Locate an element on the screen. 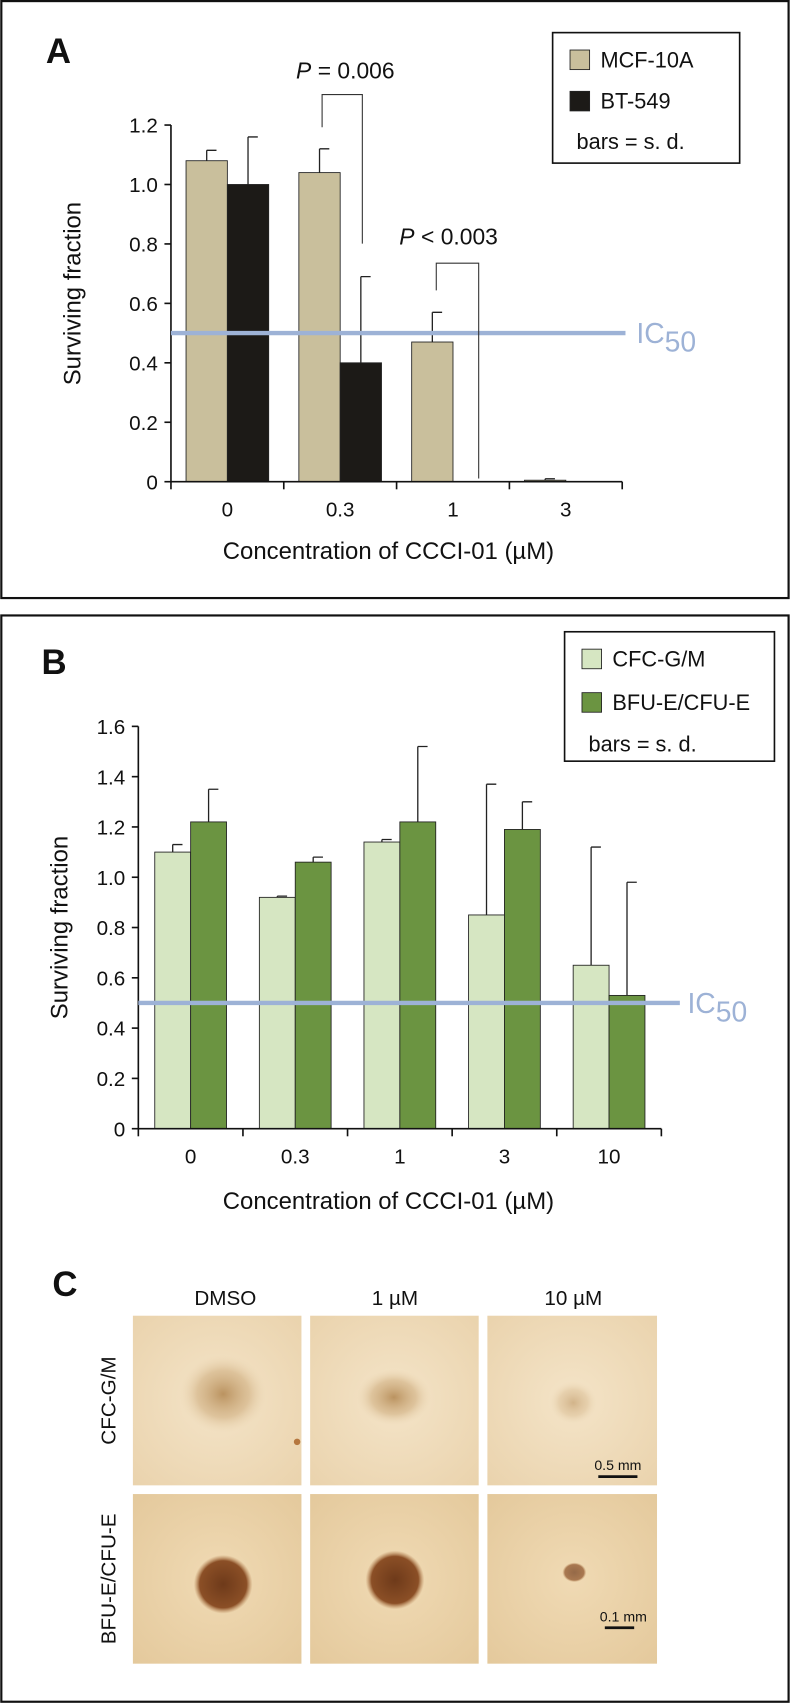 This screenshot has width=791, height=1705. annotation: P = 0.006 is located at coordinates (345, 70).